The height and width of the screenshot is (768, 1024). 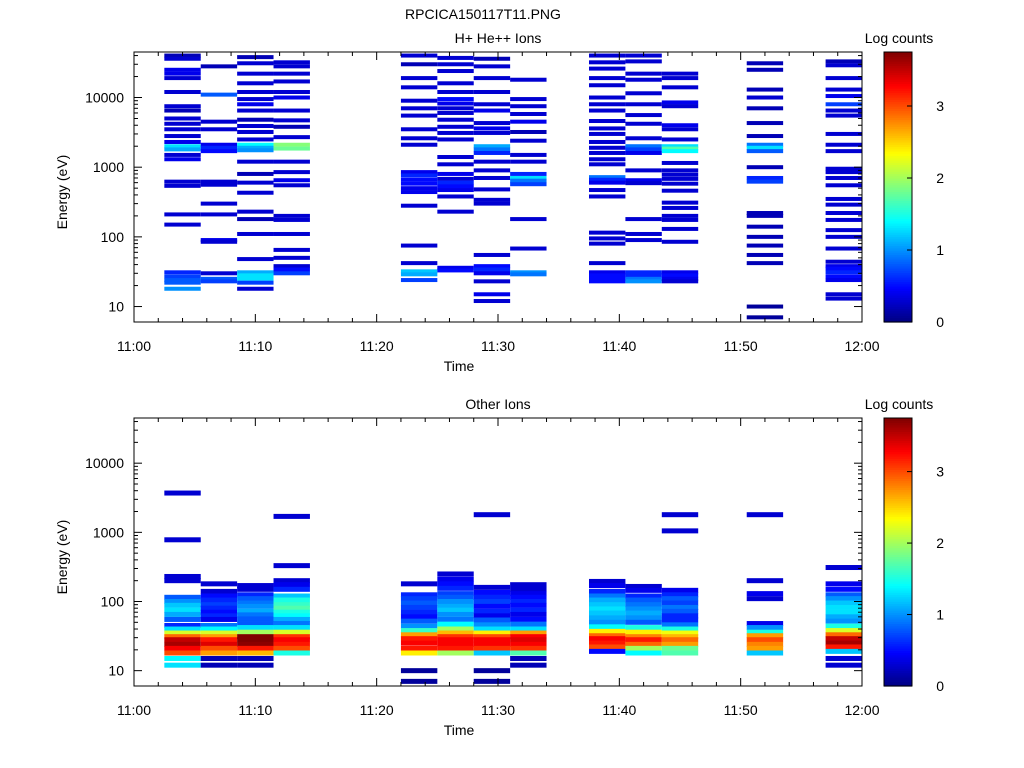 I want to click on x-tick-label: 11:30, so click(x=498, y=346).